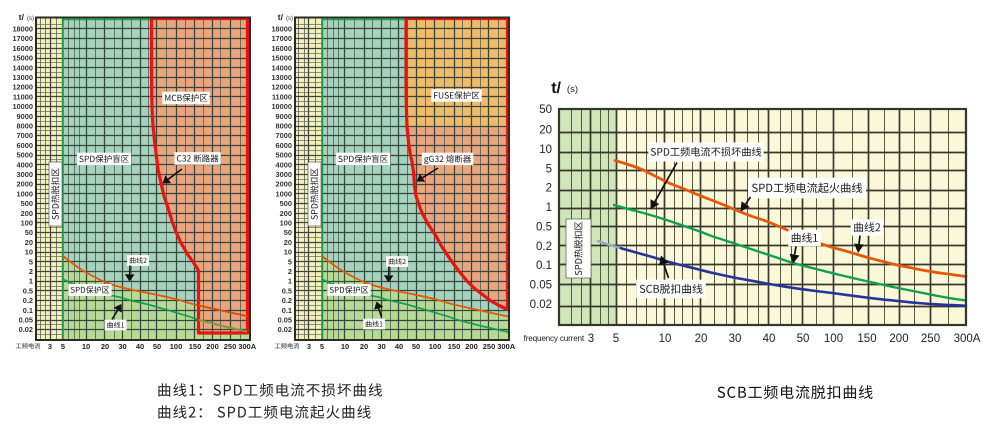 The width and height of the screenshot is (1000, 442). What do you see at coordinates (281, 77) in the screenshot?
I see `svg-text: 13000` at bounding box center [281, 77].